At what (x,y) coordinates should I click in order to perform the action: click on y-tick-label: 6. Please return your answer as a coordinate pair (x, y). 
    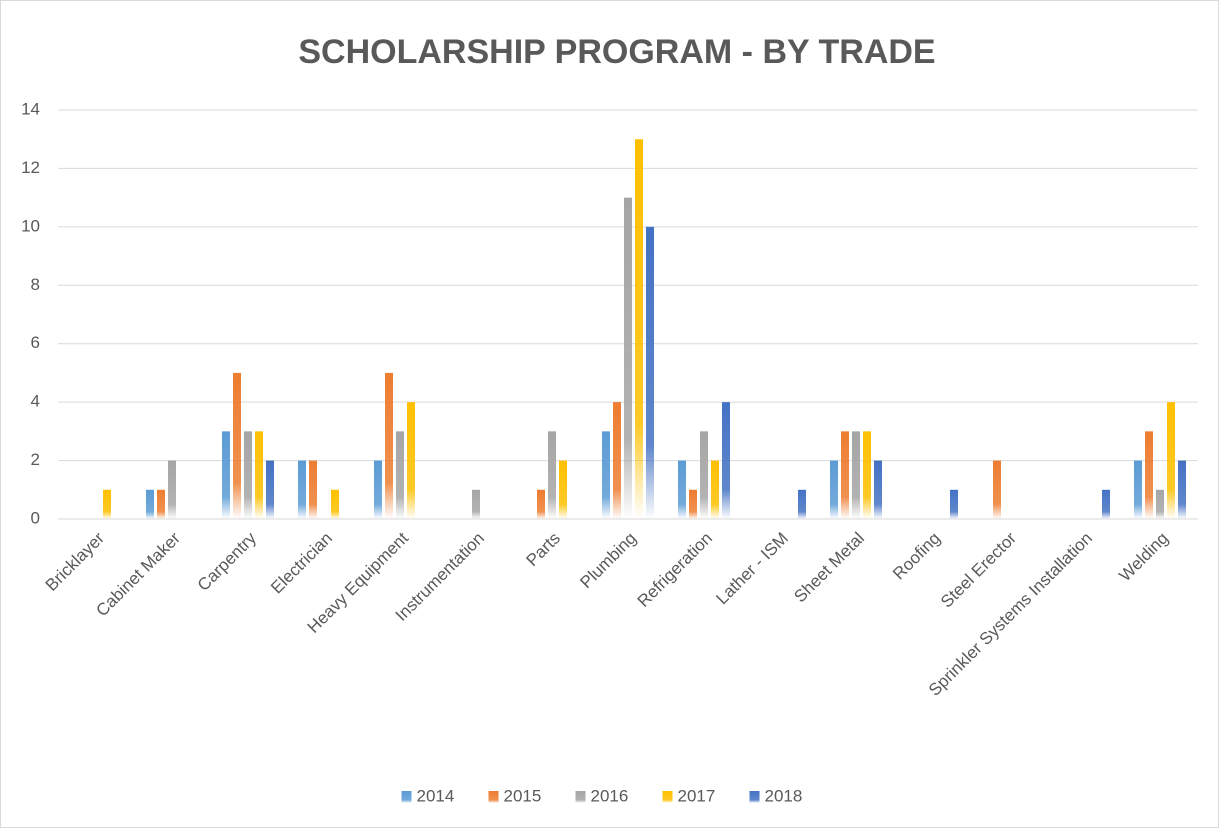
    Looking at the image, I should click on (35, 342).